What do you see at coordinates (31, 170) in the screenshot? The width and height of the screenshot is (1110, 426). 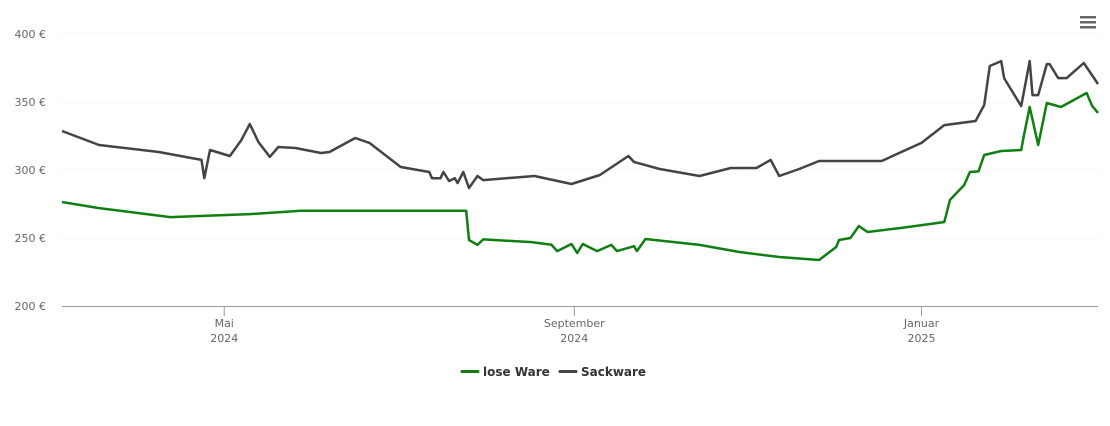 I see `y-tick-label: 300 €` at bounding box center [31, 170].